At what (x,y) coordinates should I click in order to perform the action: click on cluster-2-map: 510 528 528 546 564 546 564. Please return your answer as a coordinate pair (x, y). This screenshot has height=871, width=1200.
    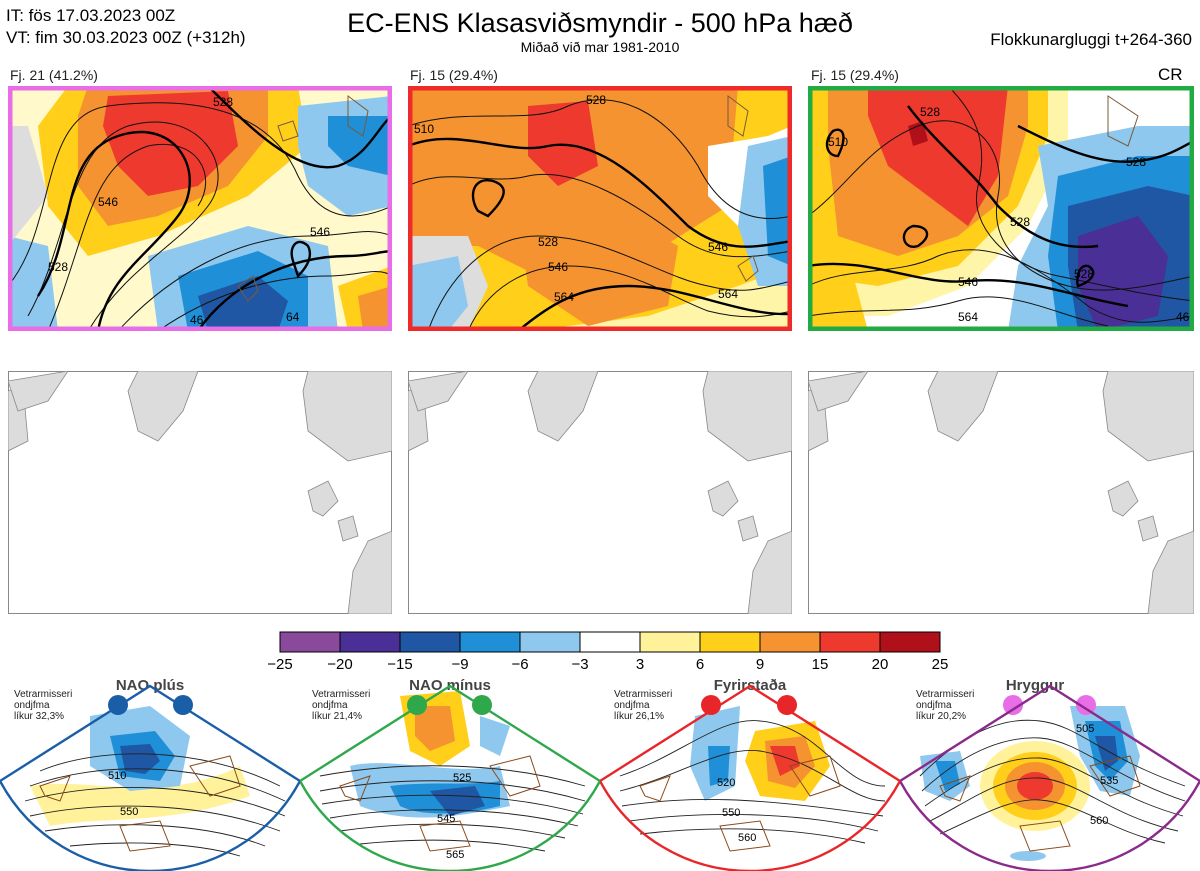
    Looking at the image, I should click on (600, 208).